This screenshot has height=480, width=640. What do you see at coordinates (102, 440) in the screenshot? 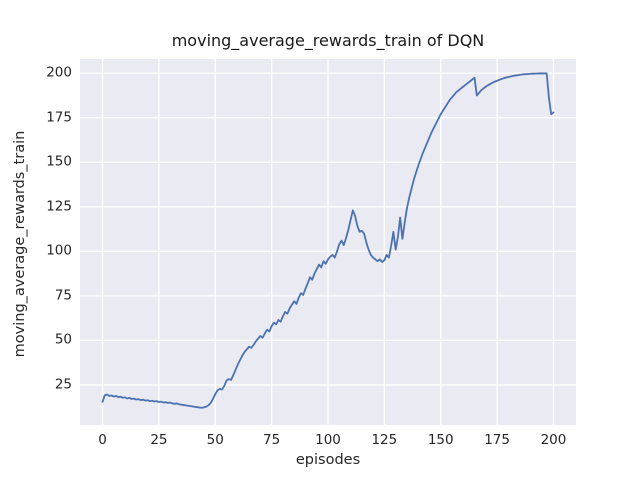
I see `x-tick-label: 0` at bounding box center [102, 440].